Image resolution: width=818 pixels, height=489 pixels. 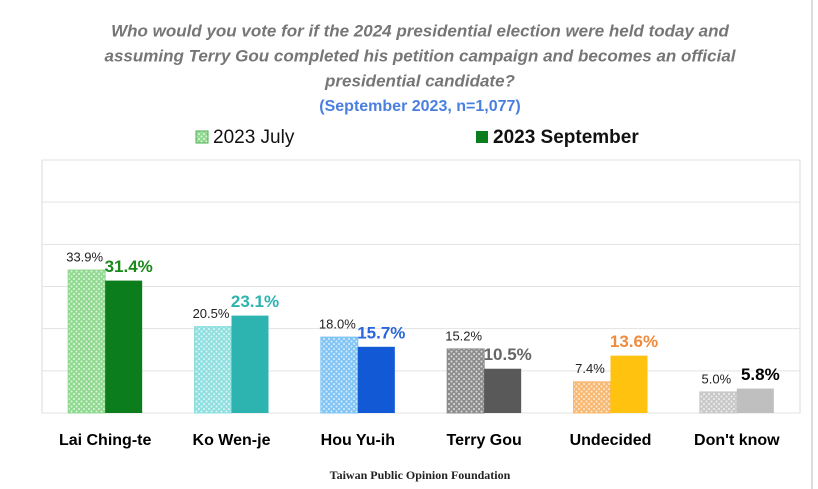 I want to click on chart-title: presidential candidate?, so click(x=419, y=80).